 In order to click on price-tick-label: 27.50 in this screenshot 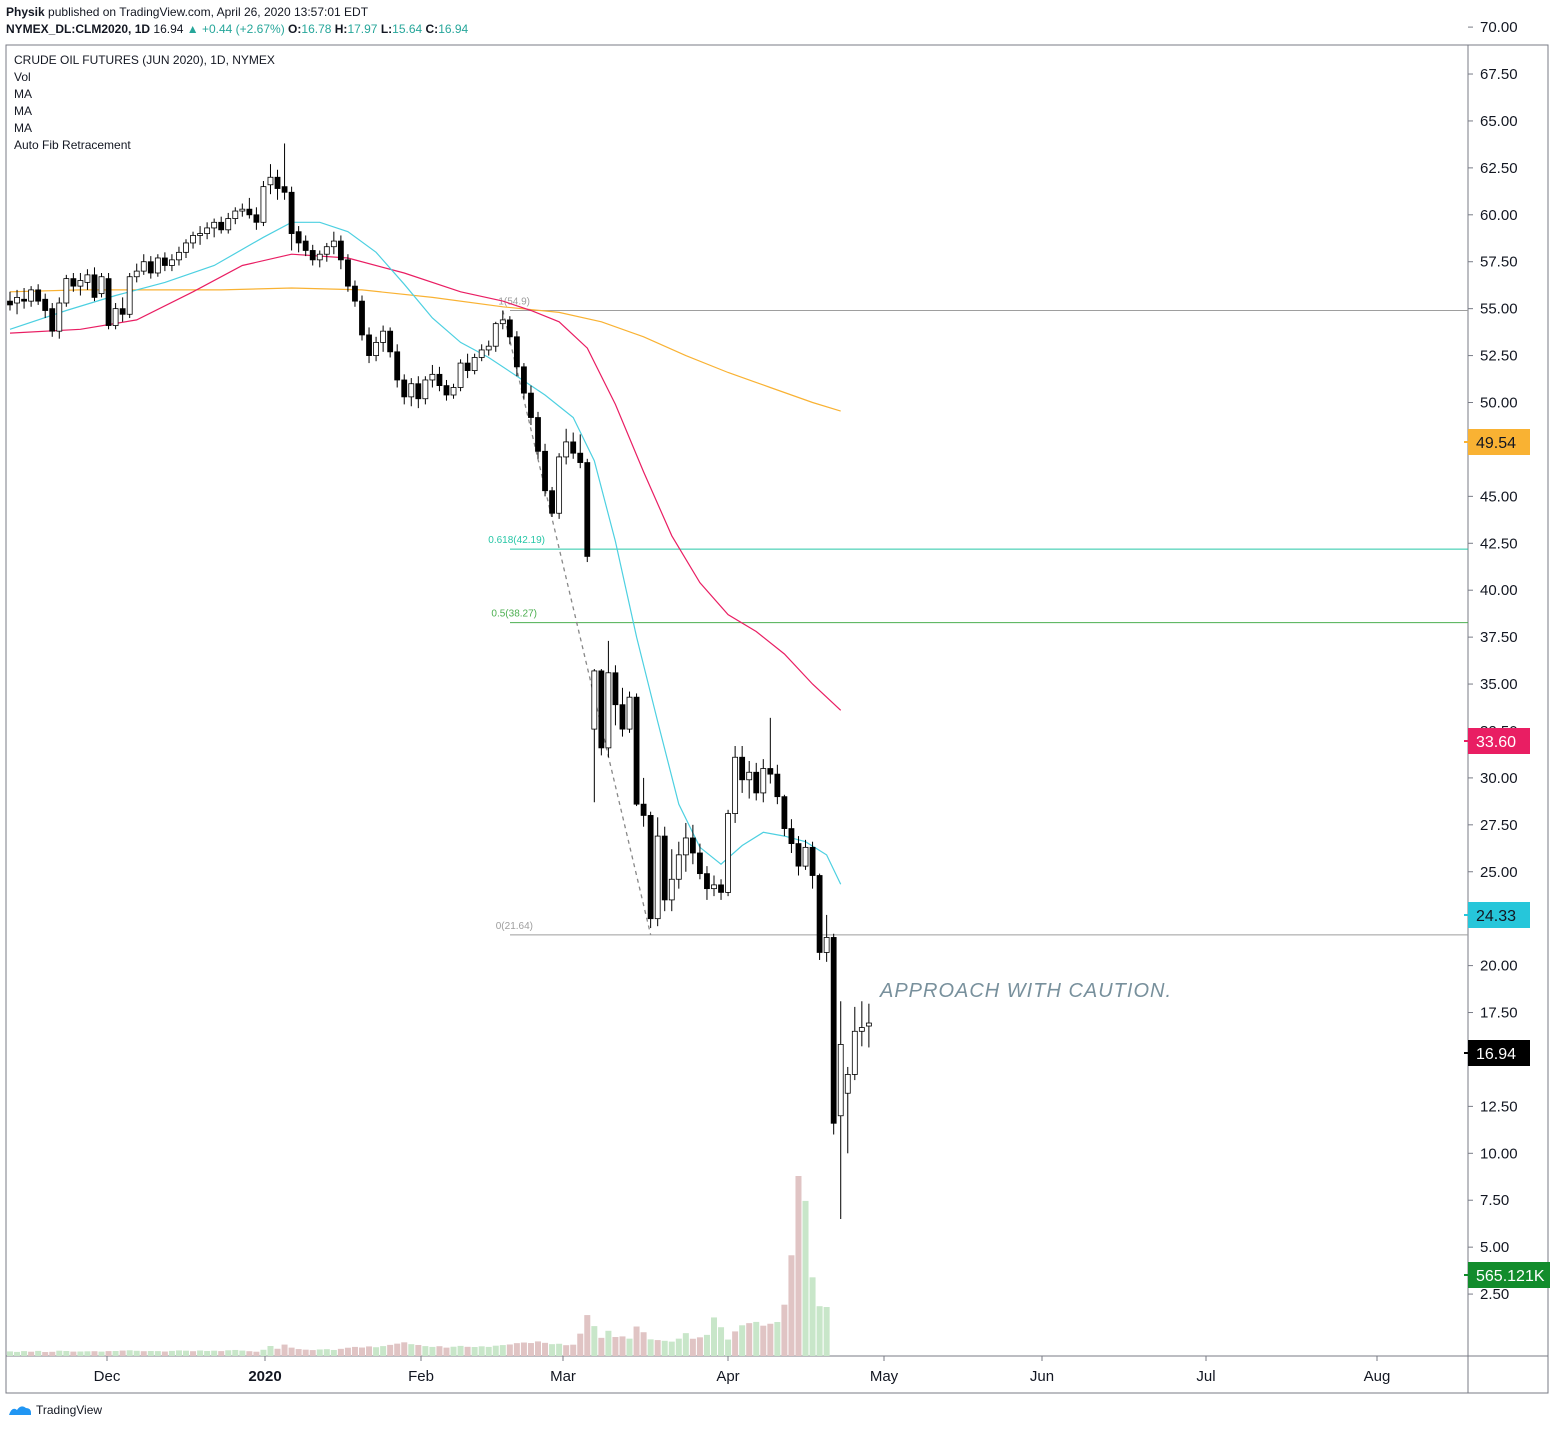, I will do `click(1499, 825)`.